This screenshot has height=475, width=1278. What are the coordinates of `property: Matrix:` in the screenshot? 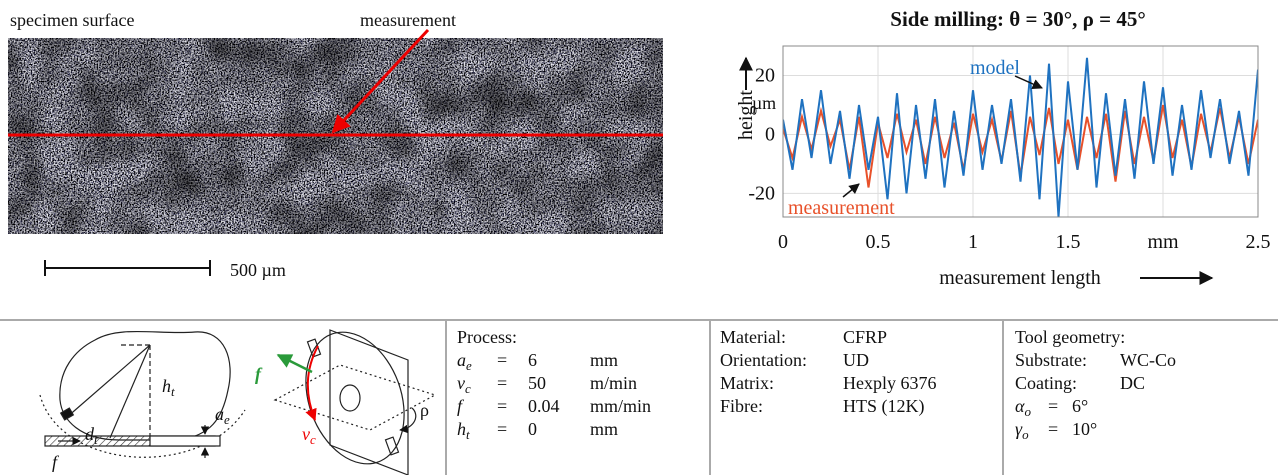 It's located at (747, 383).